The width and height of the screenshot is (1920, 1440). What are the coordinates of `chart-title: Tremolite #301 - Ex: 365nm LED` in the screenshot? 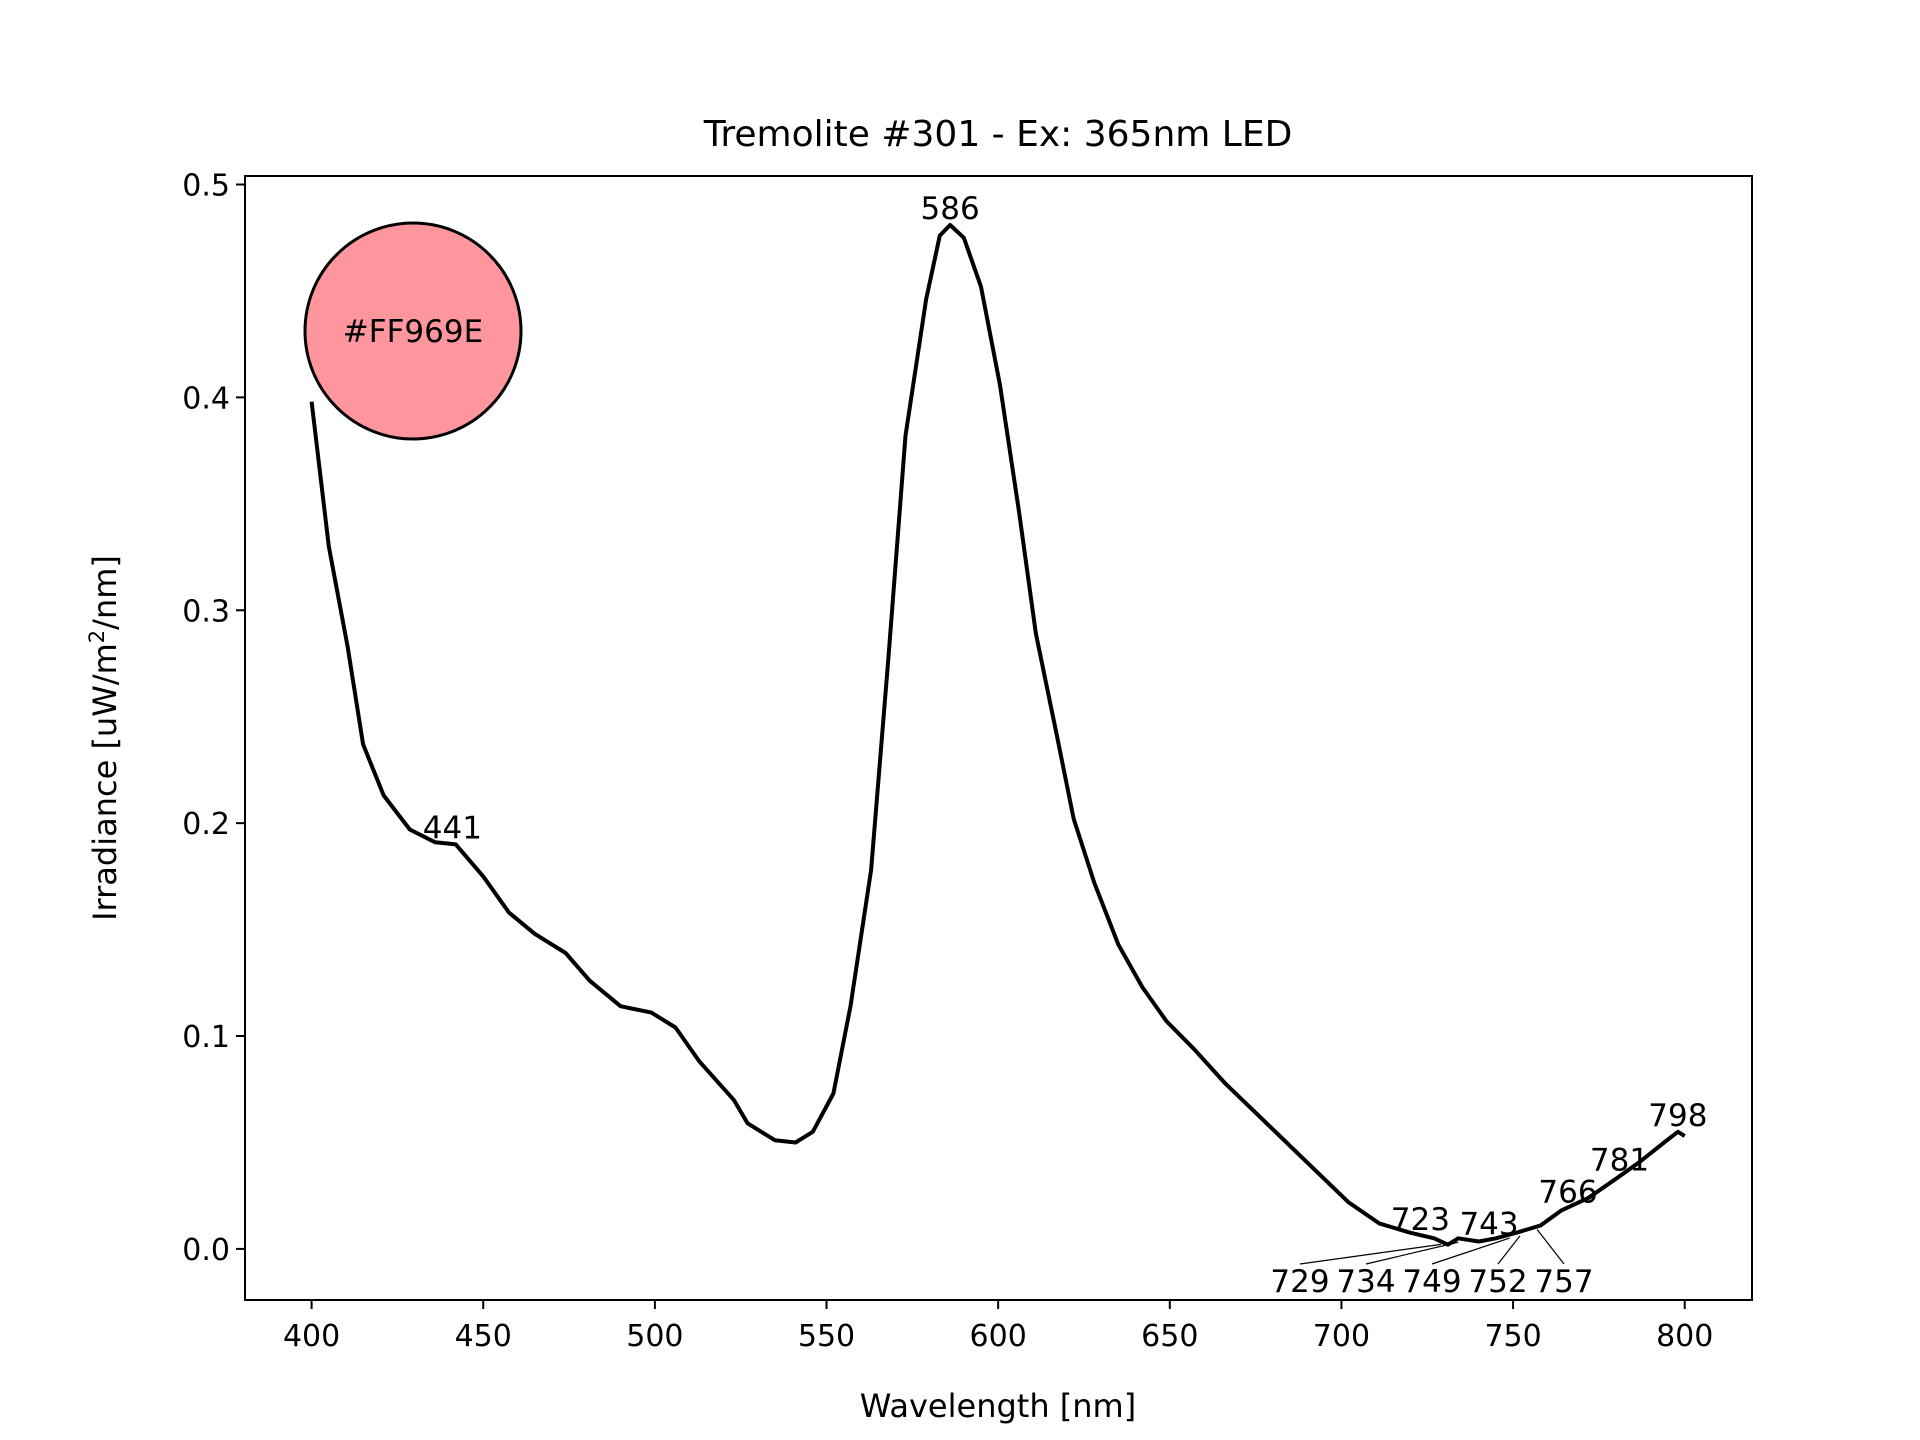 It's located at (998, 134).